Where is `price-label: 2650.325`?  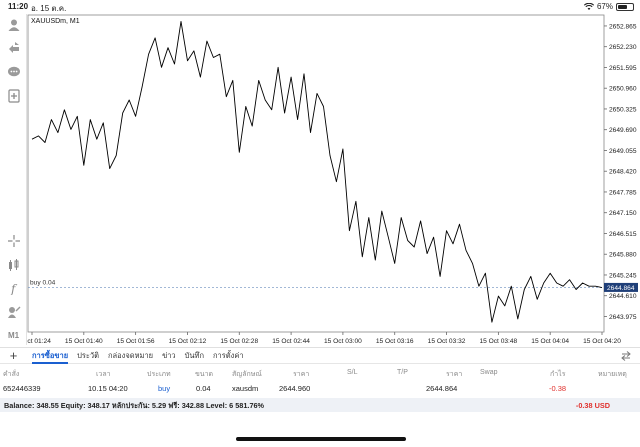
price-label: 2650.325 is located at coordinates (623, 109).